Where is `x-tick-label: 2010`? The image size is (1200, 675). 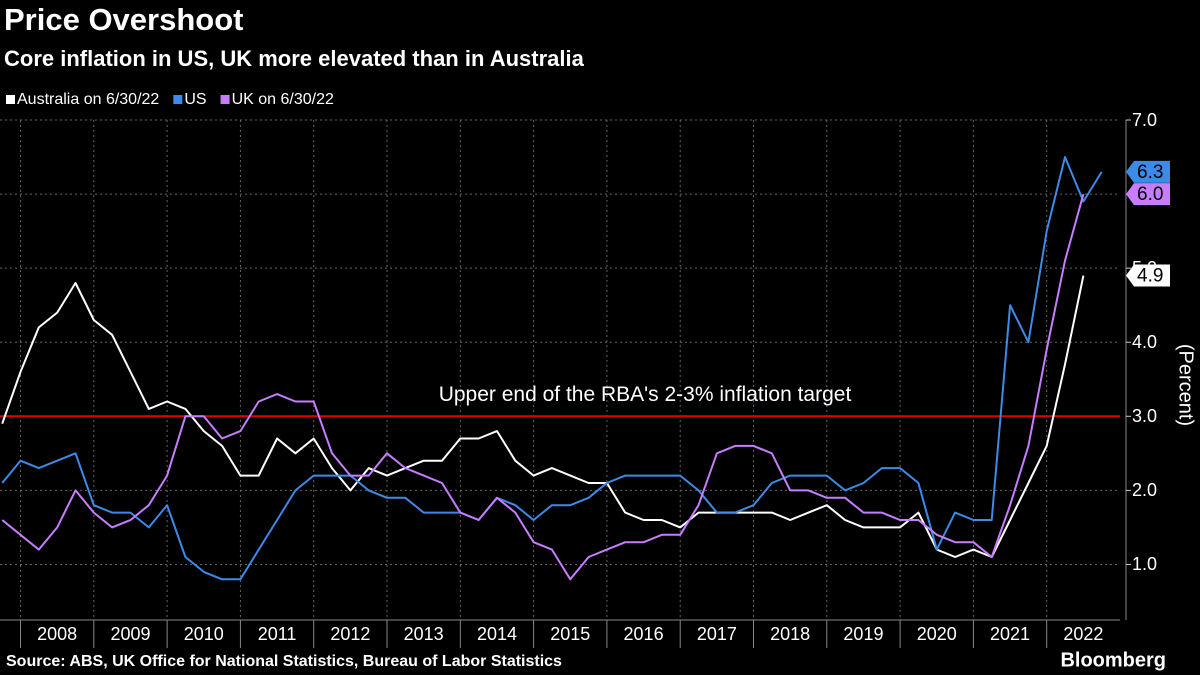
x-tick-label: 2010 is located at coordinates (204, 634).